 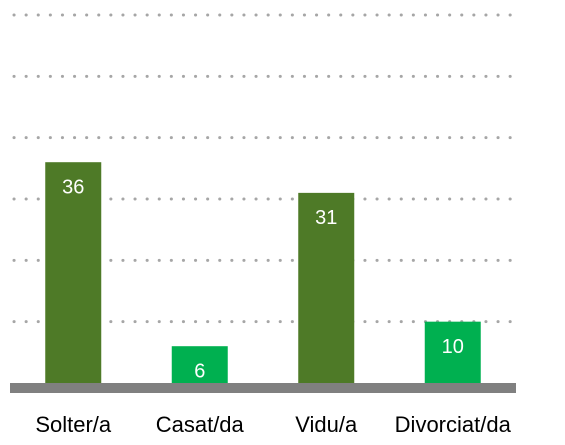 I want to click on value-label: 36, so click(x=73, y=187).